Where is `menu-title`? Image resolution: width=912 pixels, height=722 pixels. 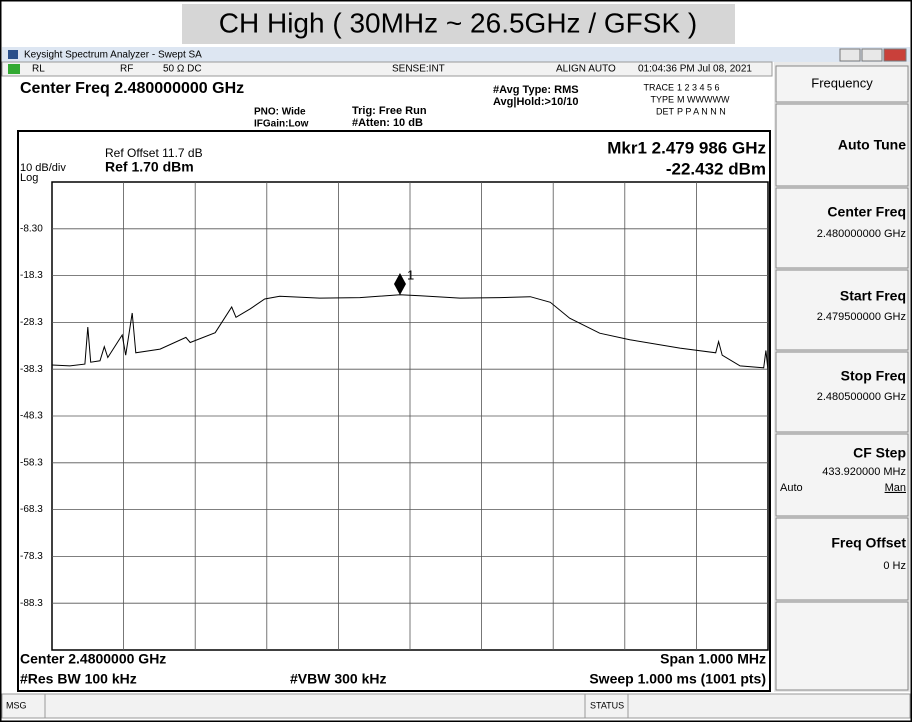 menu-title is located at coordinates (842, 84).